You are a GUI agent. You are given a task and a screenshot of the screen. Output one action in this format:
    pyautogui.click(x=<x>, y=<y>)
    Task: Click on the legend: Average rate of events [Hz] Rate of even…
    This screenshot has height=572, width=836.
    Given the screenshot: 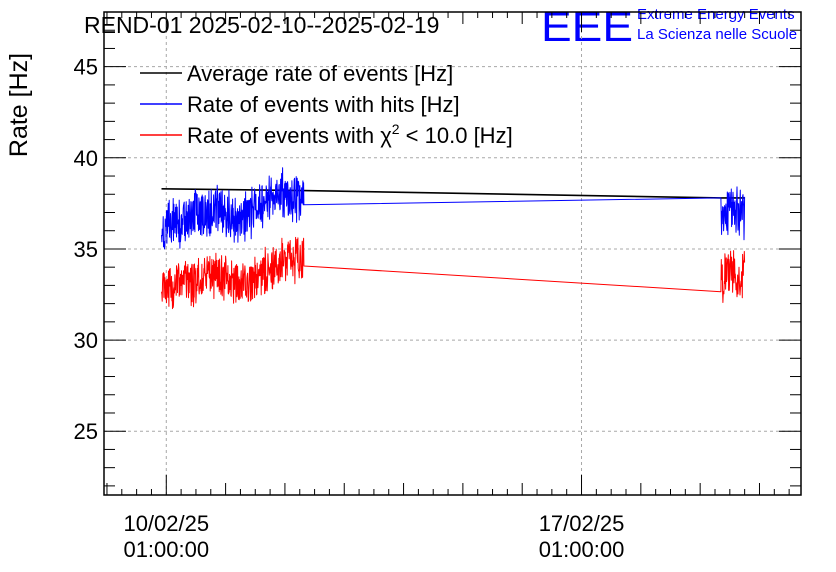 What is the action you would take?
    pyautogui.click(x=326, y=104)
    